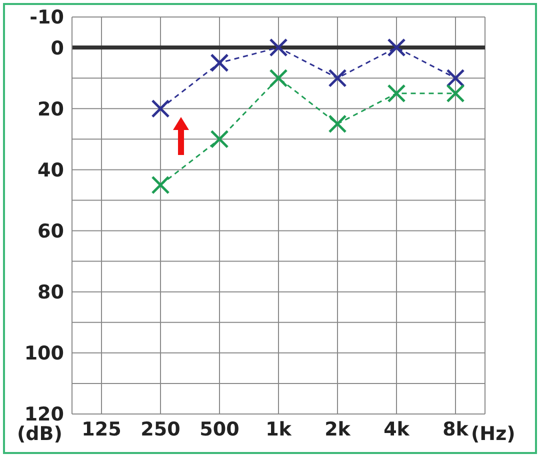  I want to click on y-tick-label: 40, so click(51, 170).